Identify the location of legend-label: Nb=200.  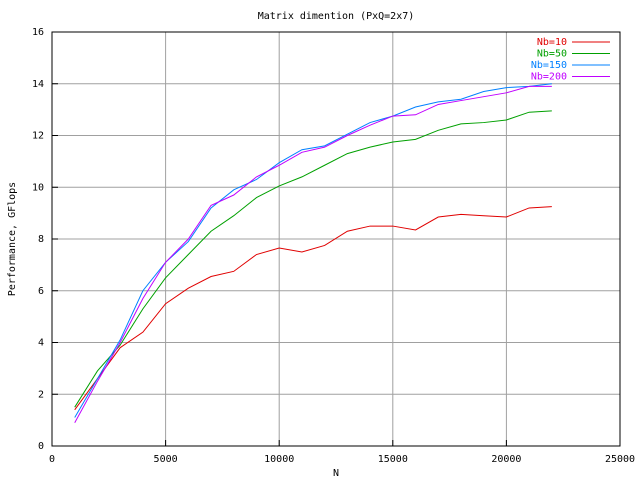
(549, 77).